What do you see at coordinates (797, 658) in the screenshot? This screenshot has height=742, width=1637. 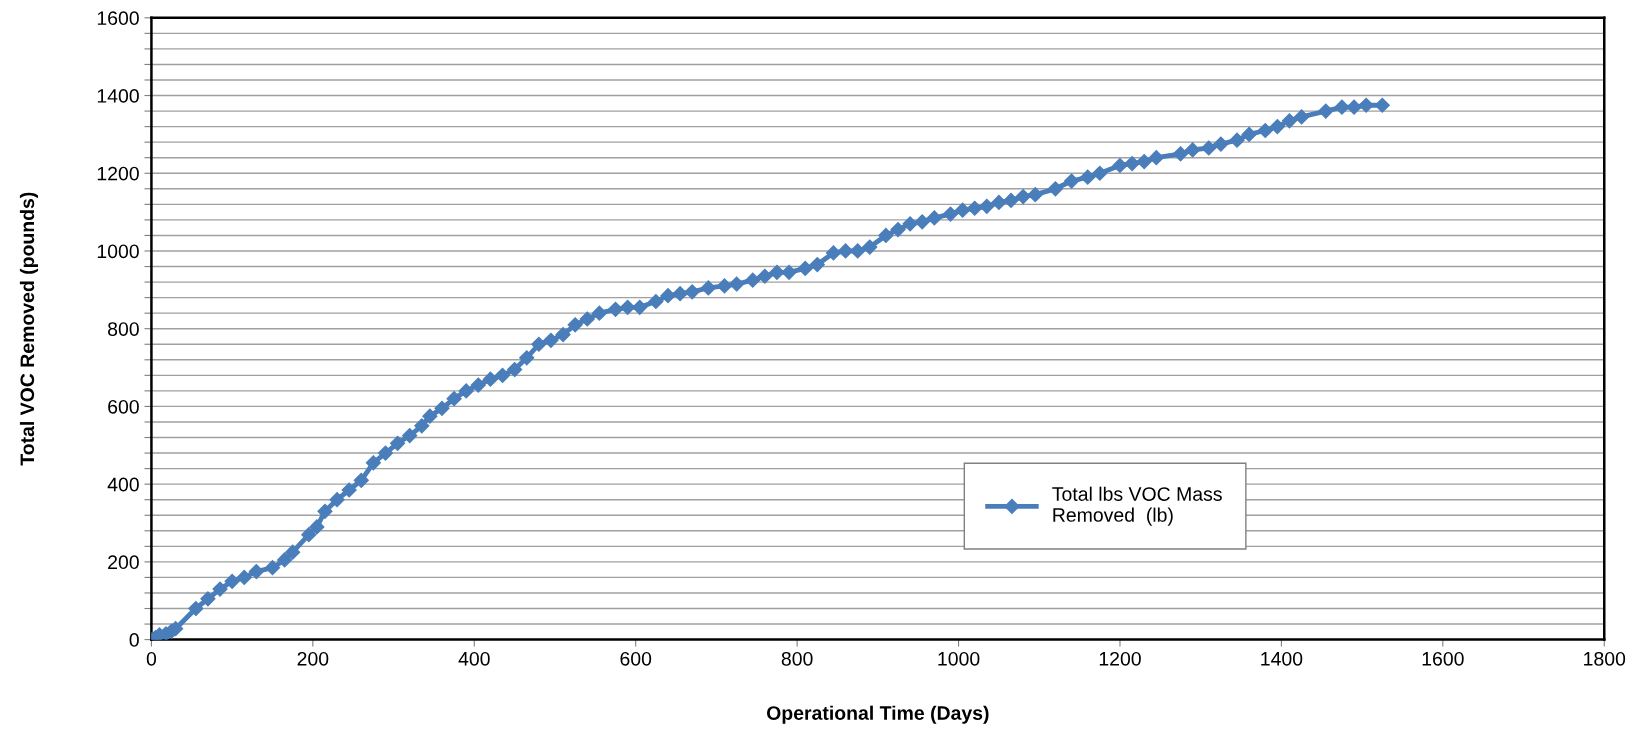 I see `x-tick-label: 800` at bounding box center [797, 658].